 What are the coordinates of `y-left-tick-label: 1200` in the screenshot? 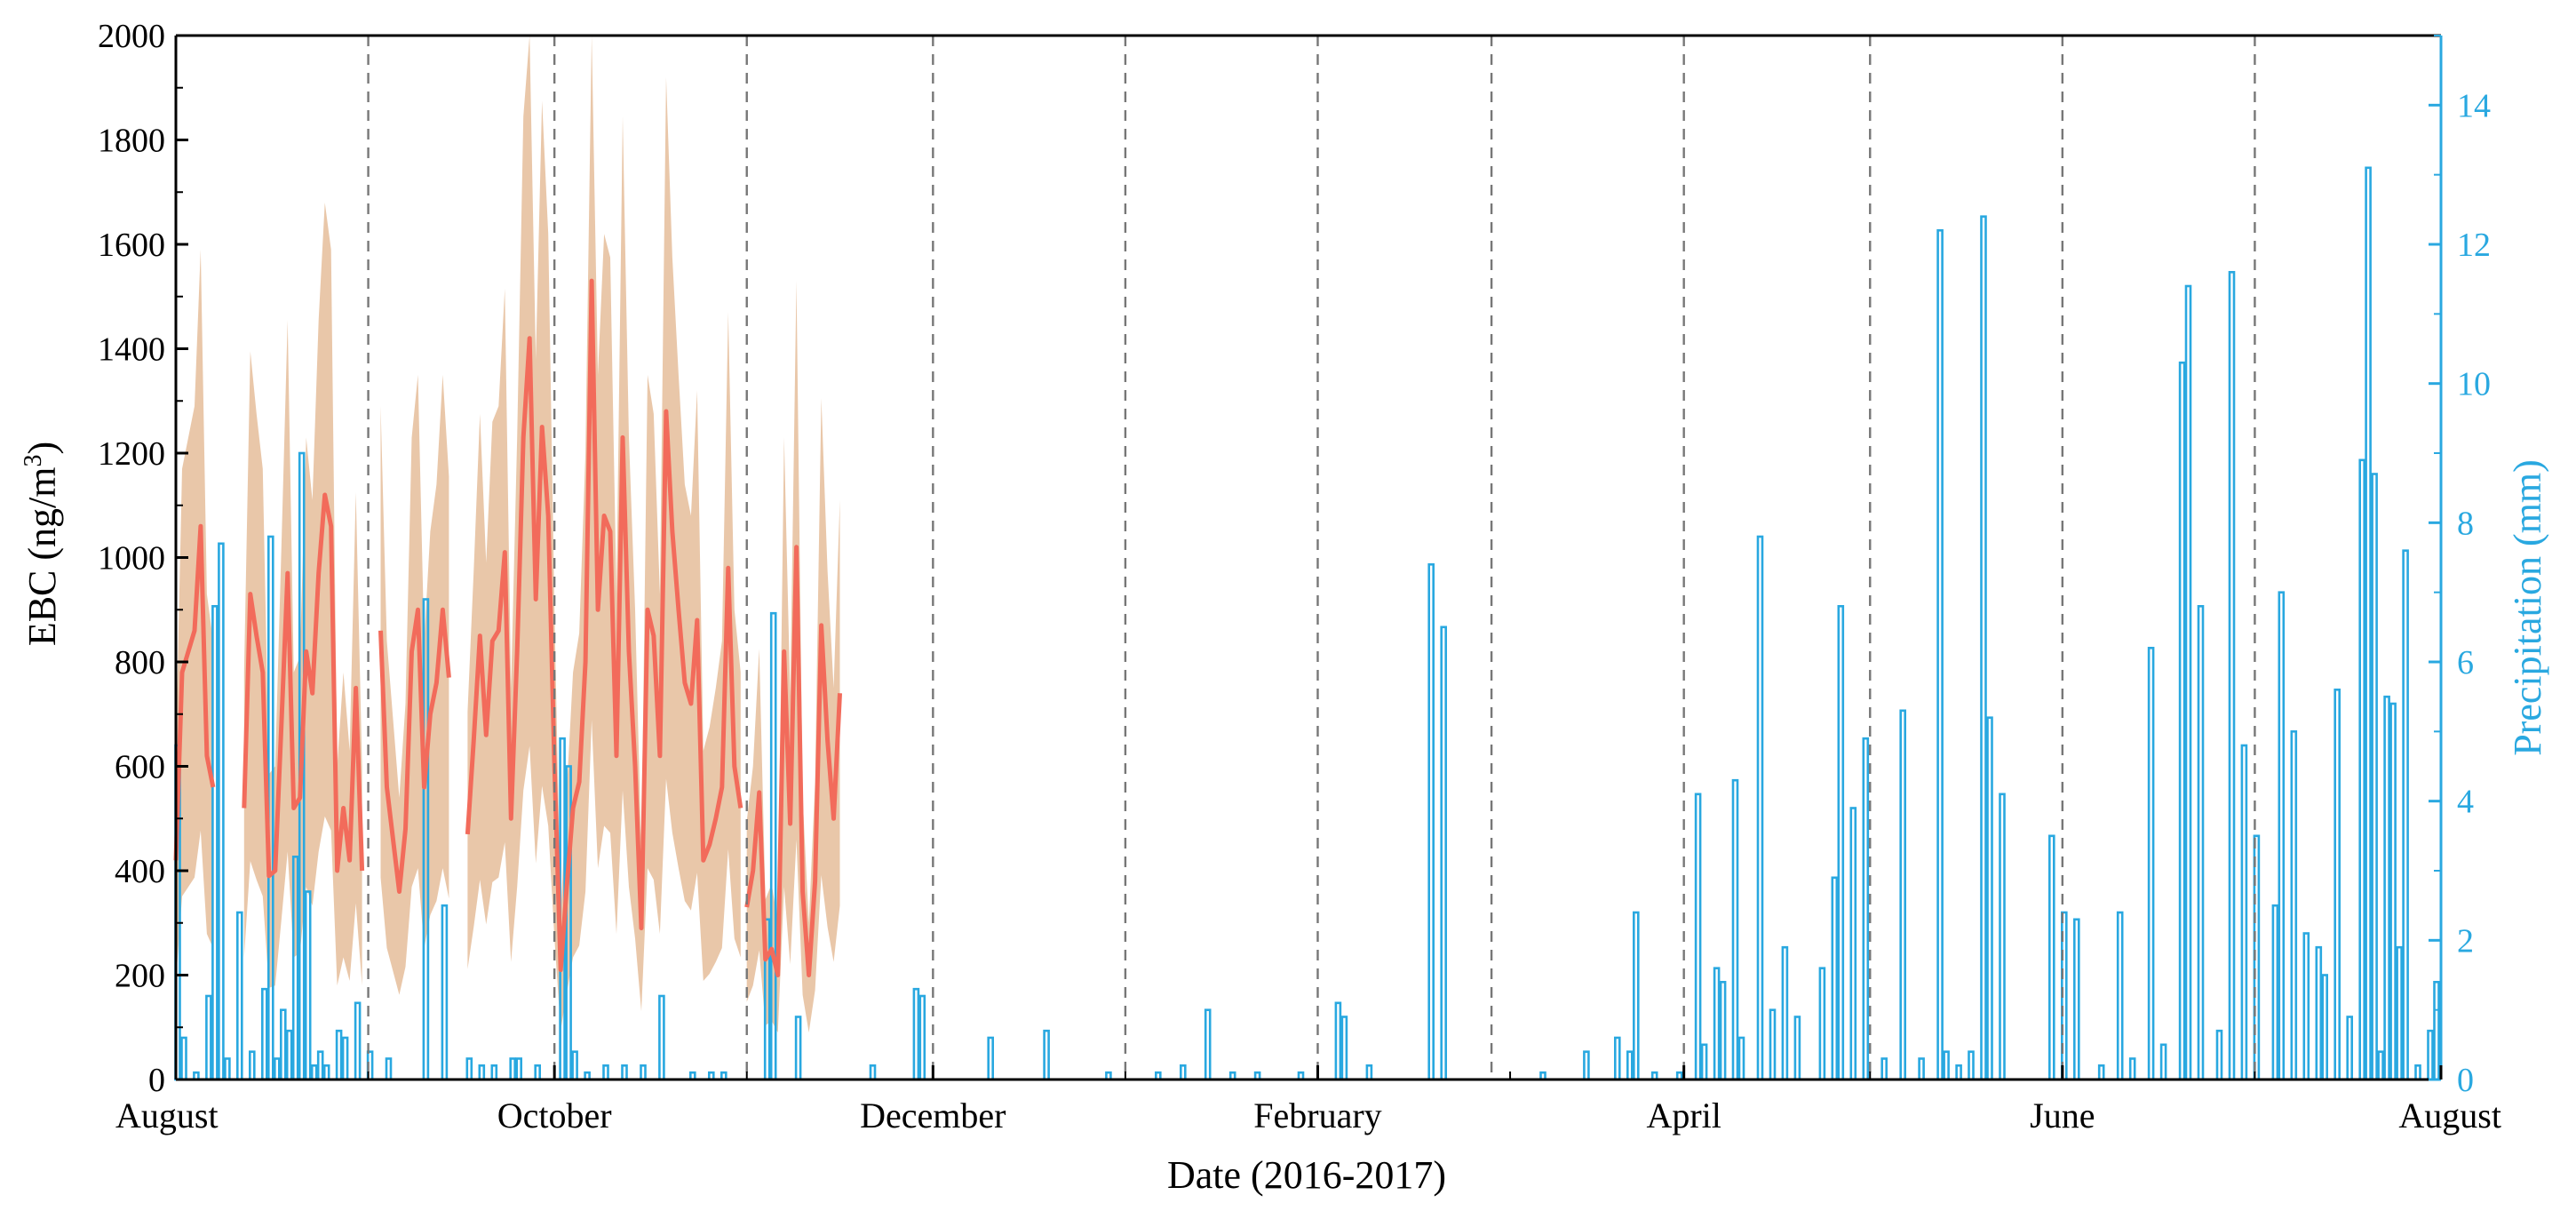 It's located at (131, 454).